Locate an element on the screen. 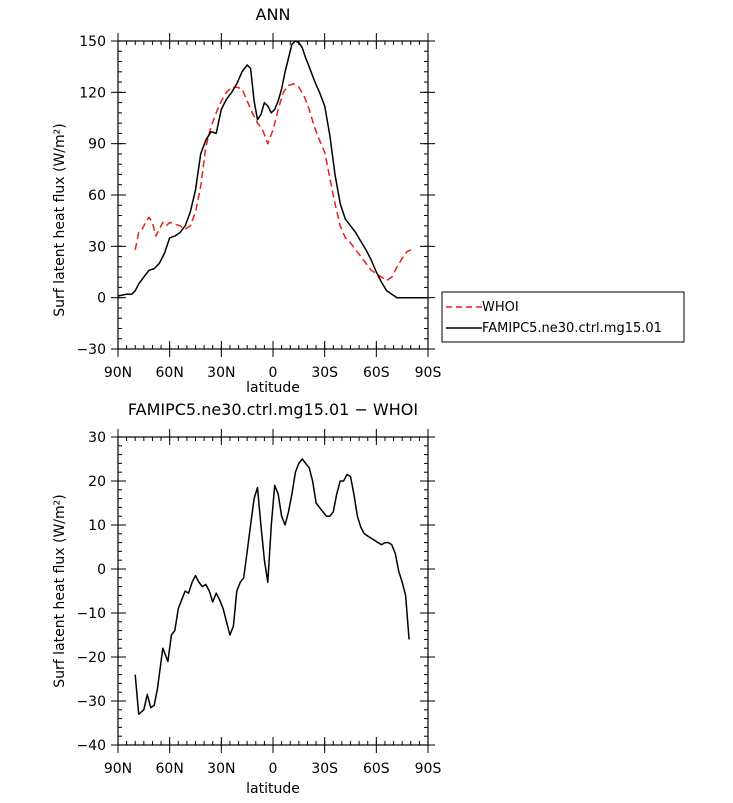 Image resolution: width=733 pixels, height=803 pixels. legend-box is located at coordinates (563, 317).